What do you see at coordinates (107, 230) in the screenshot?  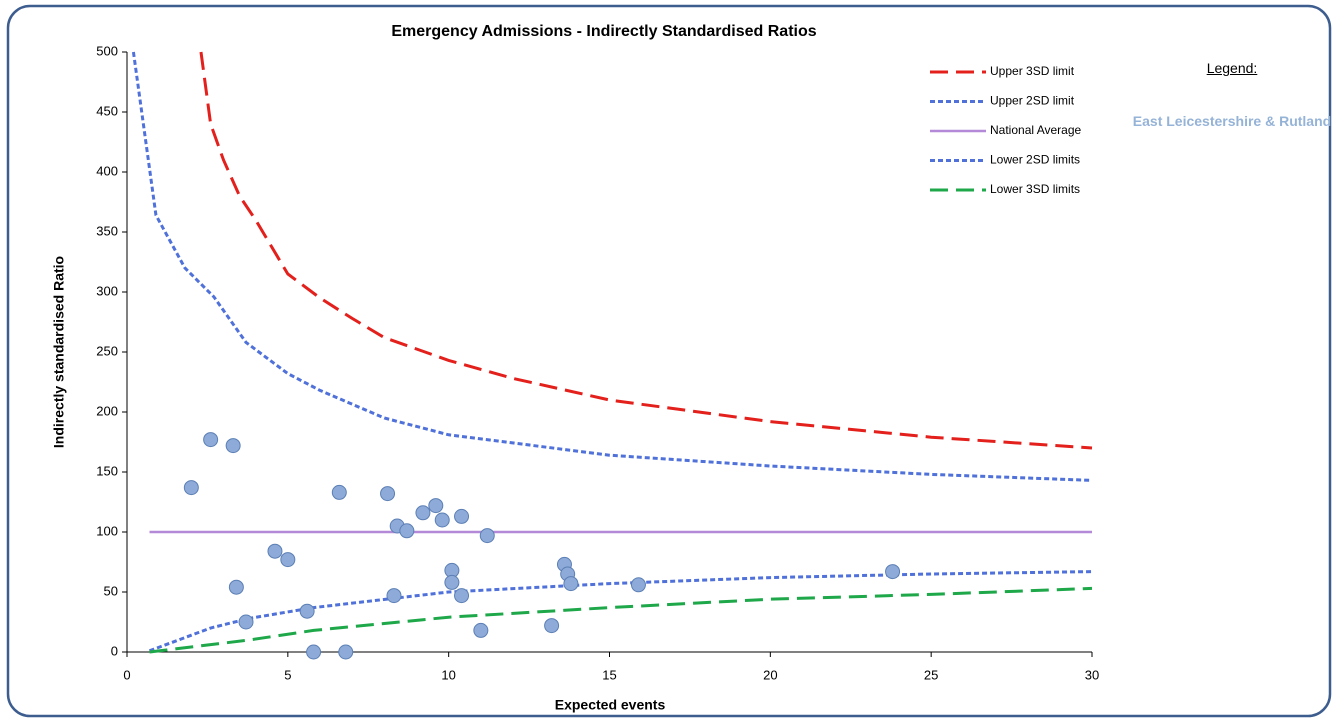 I see `y-tick-label: 350` at bounding box center [107, 230].